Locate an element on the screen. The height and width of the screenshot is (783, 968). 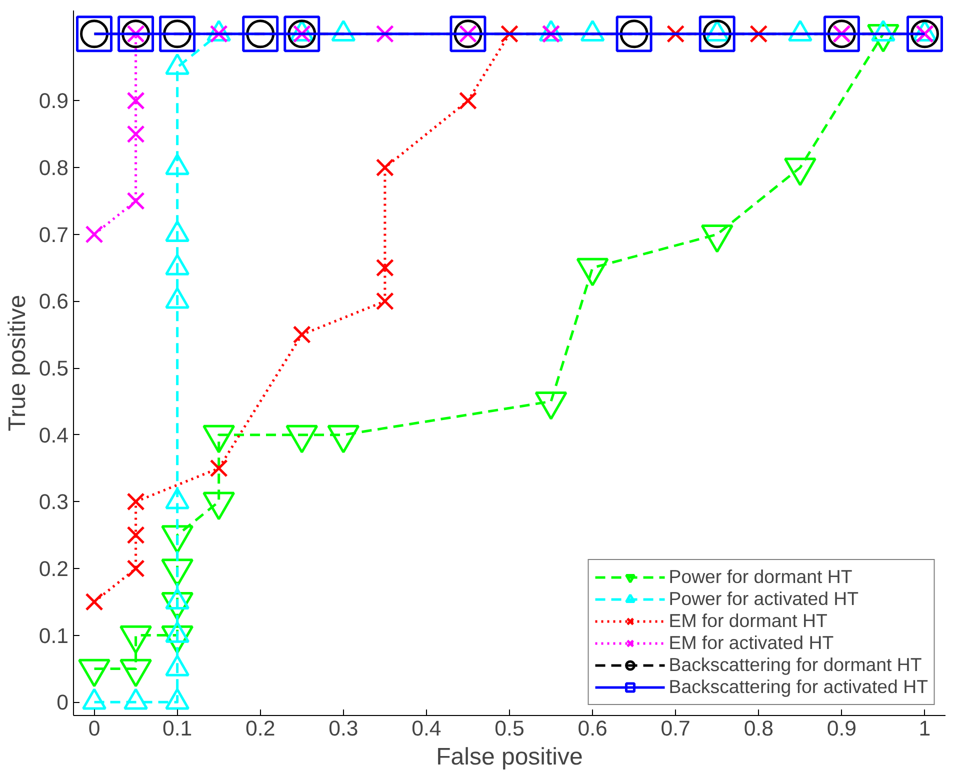
y-tick-label: 0.7 is located at coordinates (53, 234).